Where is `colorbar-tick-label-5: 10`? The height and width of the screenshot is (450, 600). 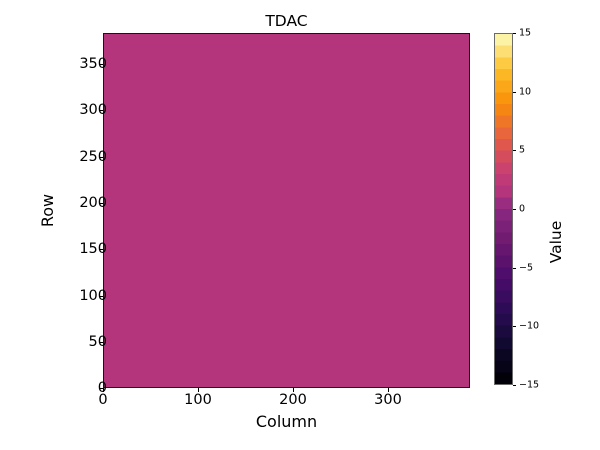 colorbar-tick-label-5: 10 is located at coordinates (525, 92).